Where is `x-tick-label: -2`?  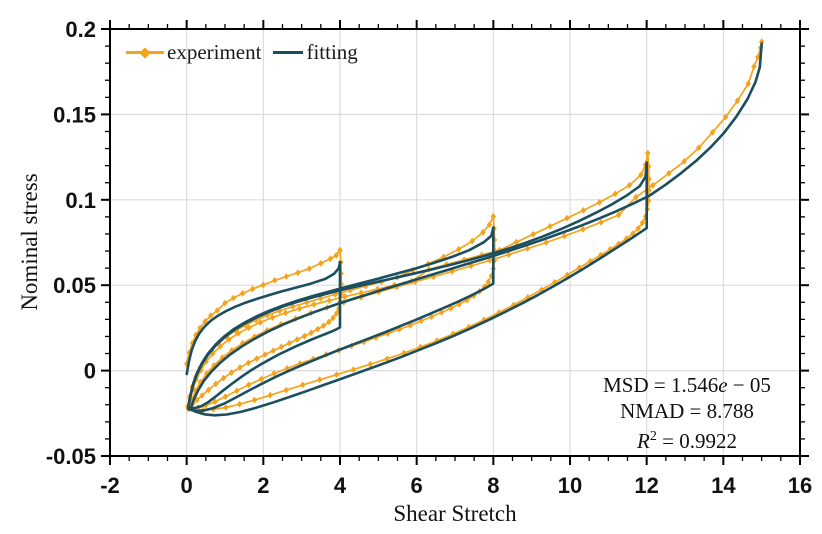
x-tick-label: -2 is located at coordinates (110, 485).